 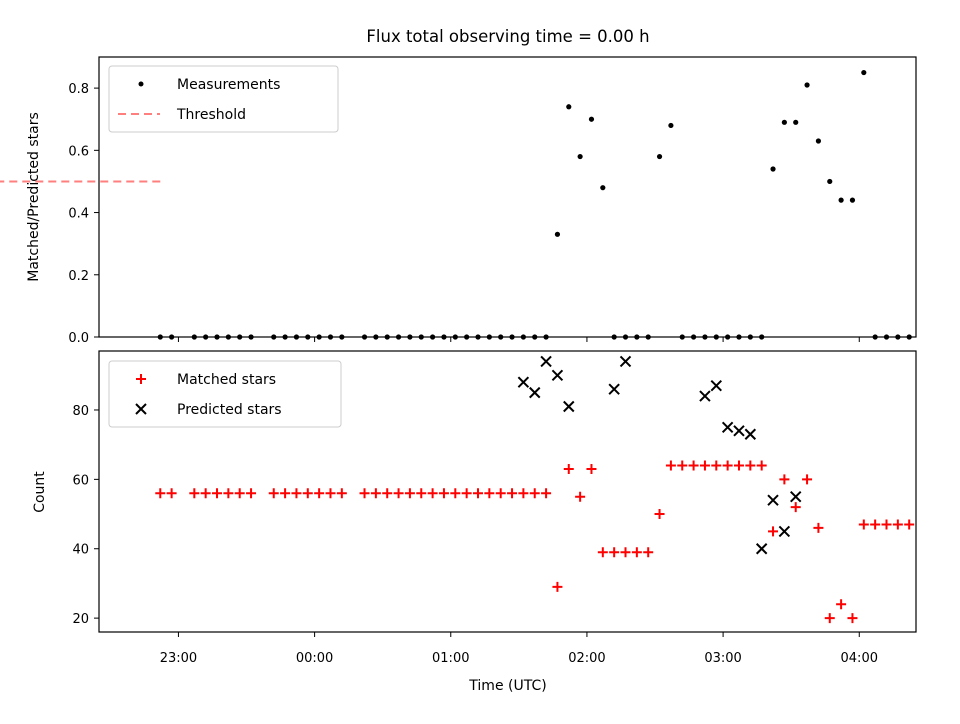 What do you see at coordinates (141, 84) in the screenshot?
I see `legend-marker-measurements` at bounding box center [141, 84].